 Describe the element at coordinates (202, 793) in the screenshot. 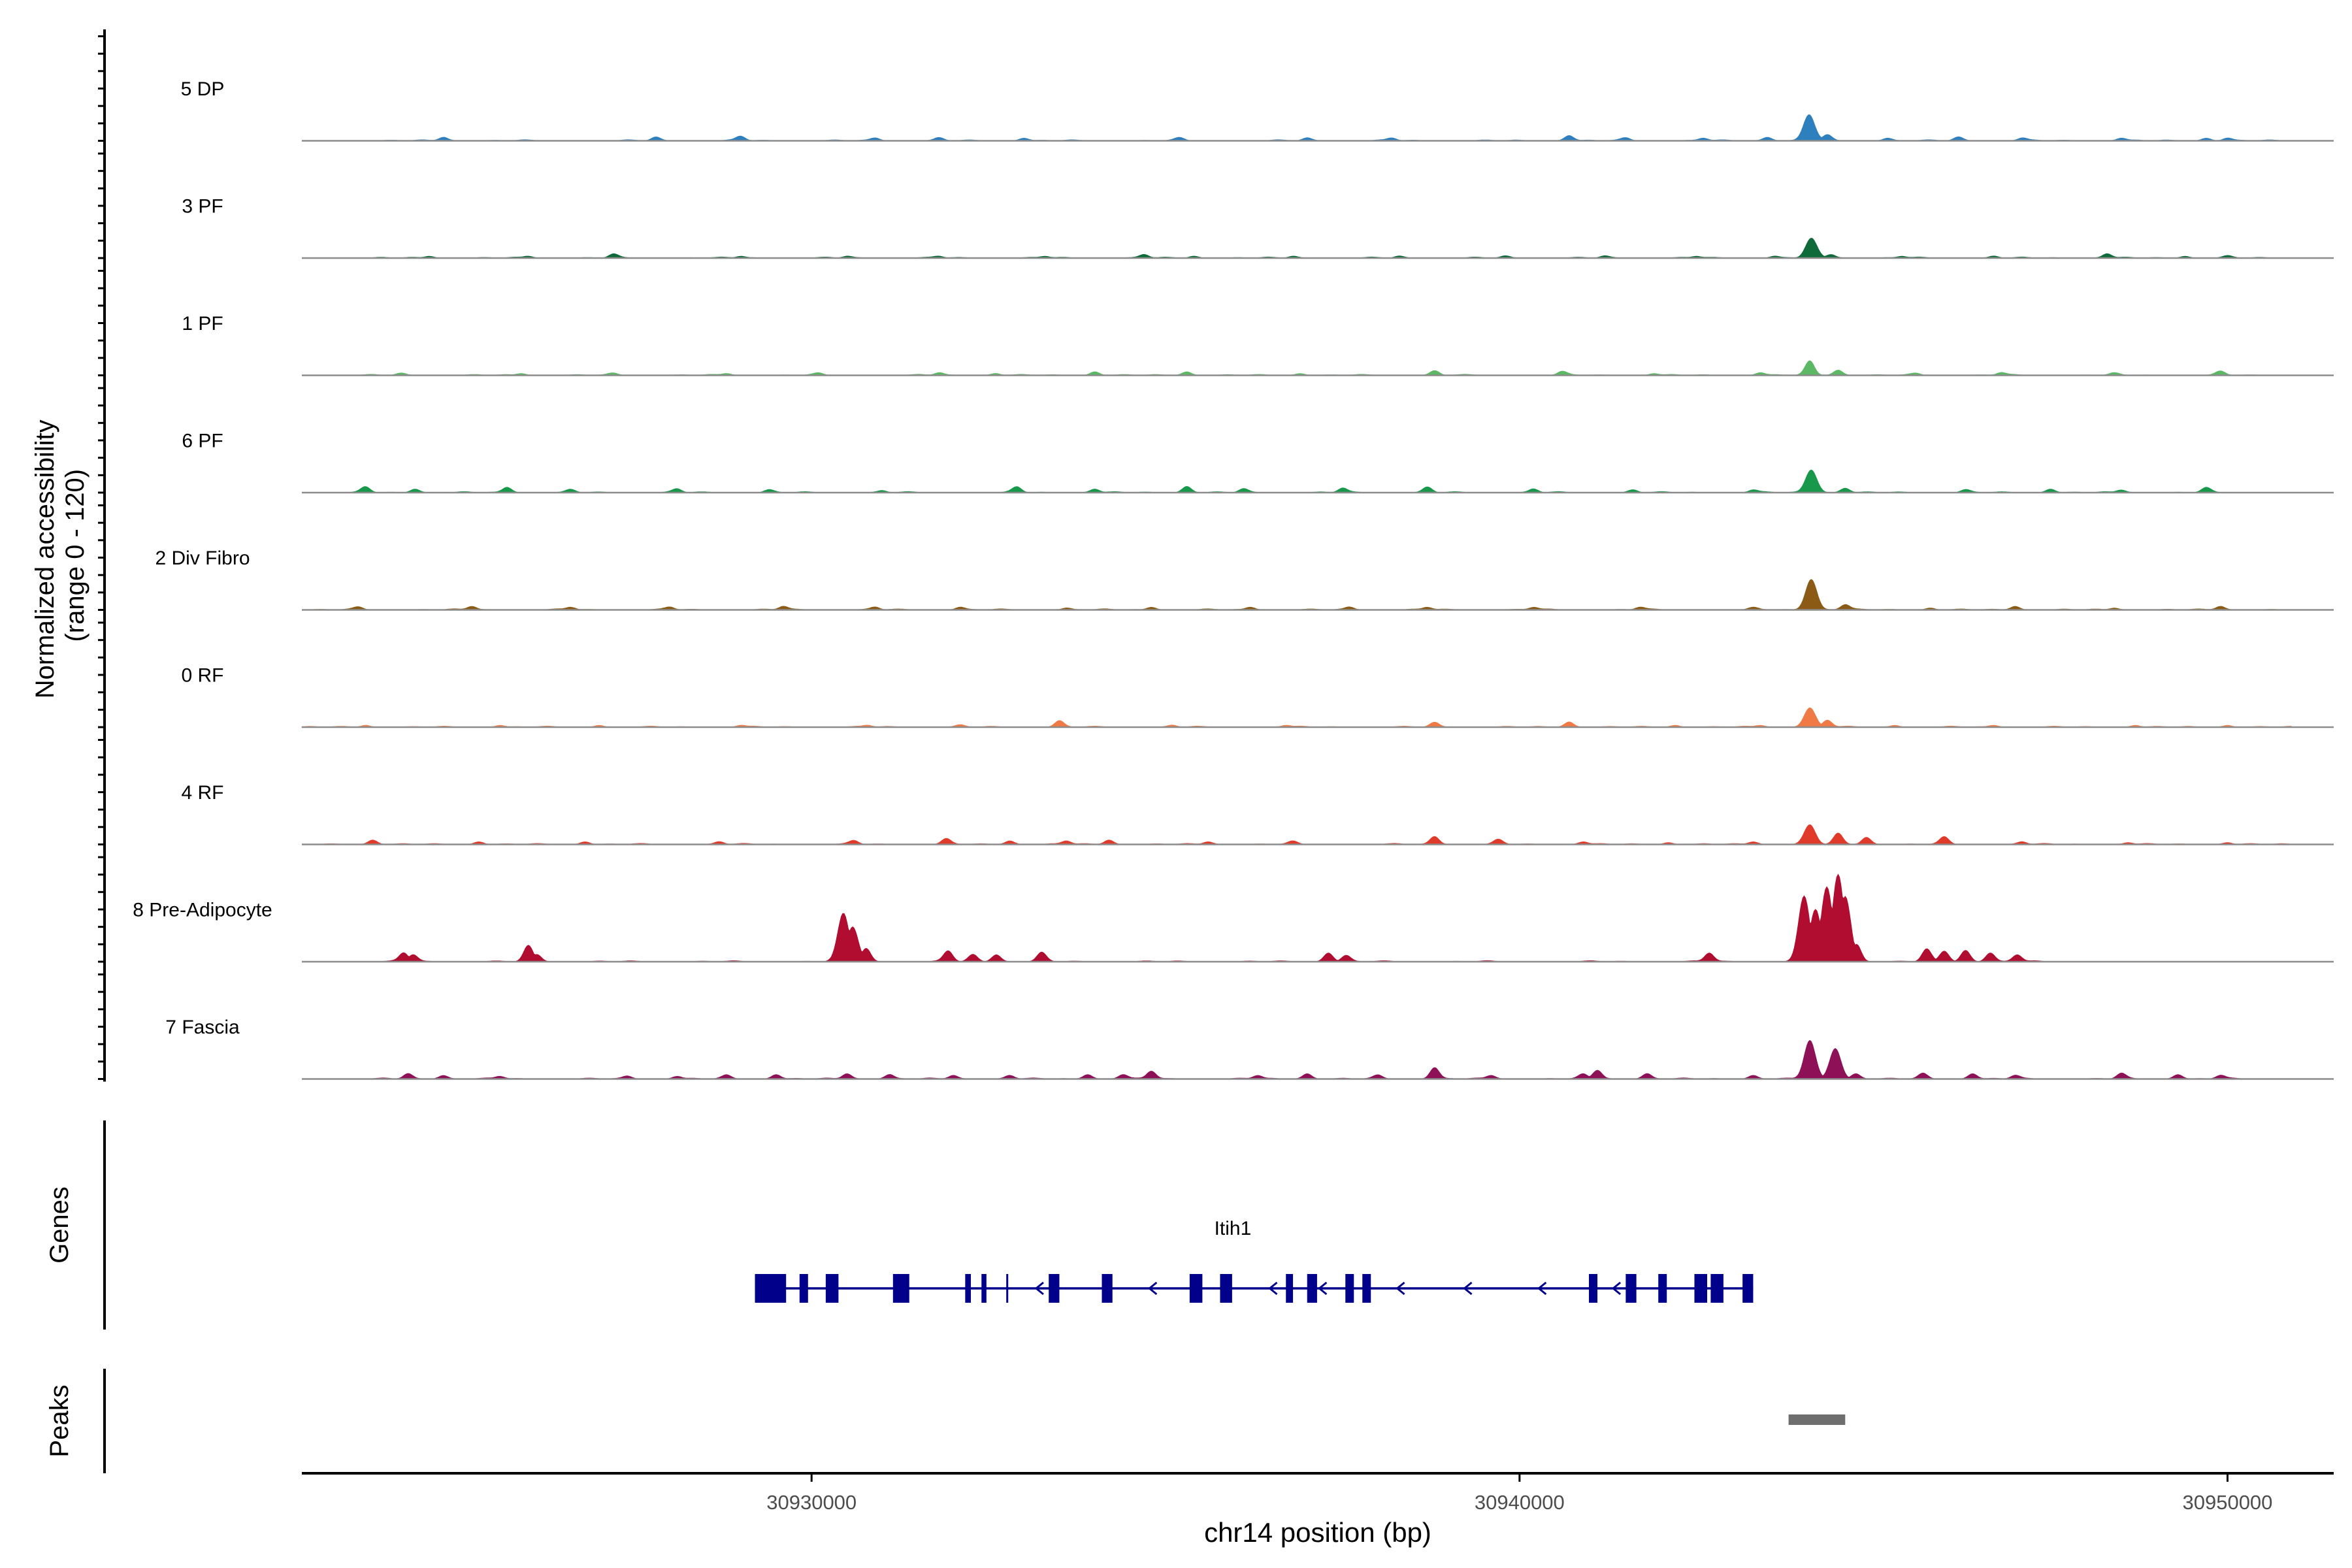

I see `track-label: 4 RF` at that location.